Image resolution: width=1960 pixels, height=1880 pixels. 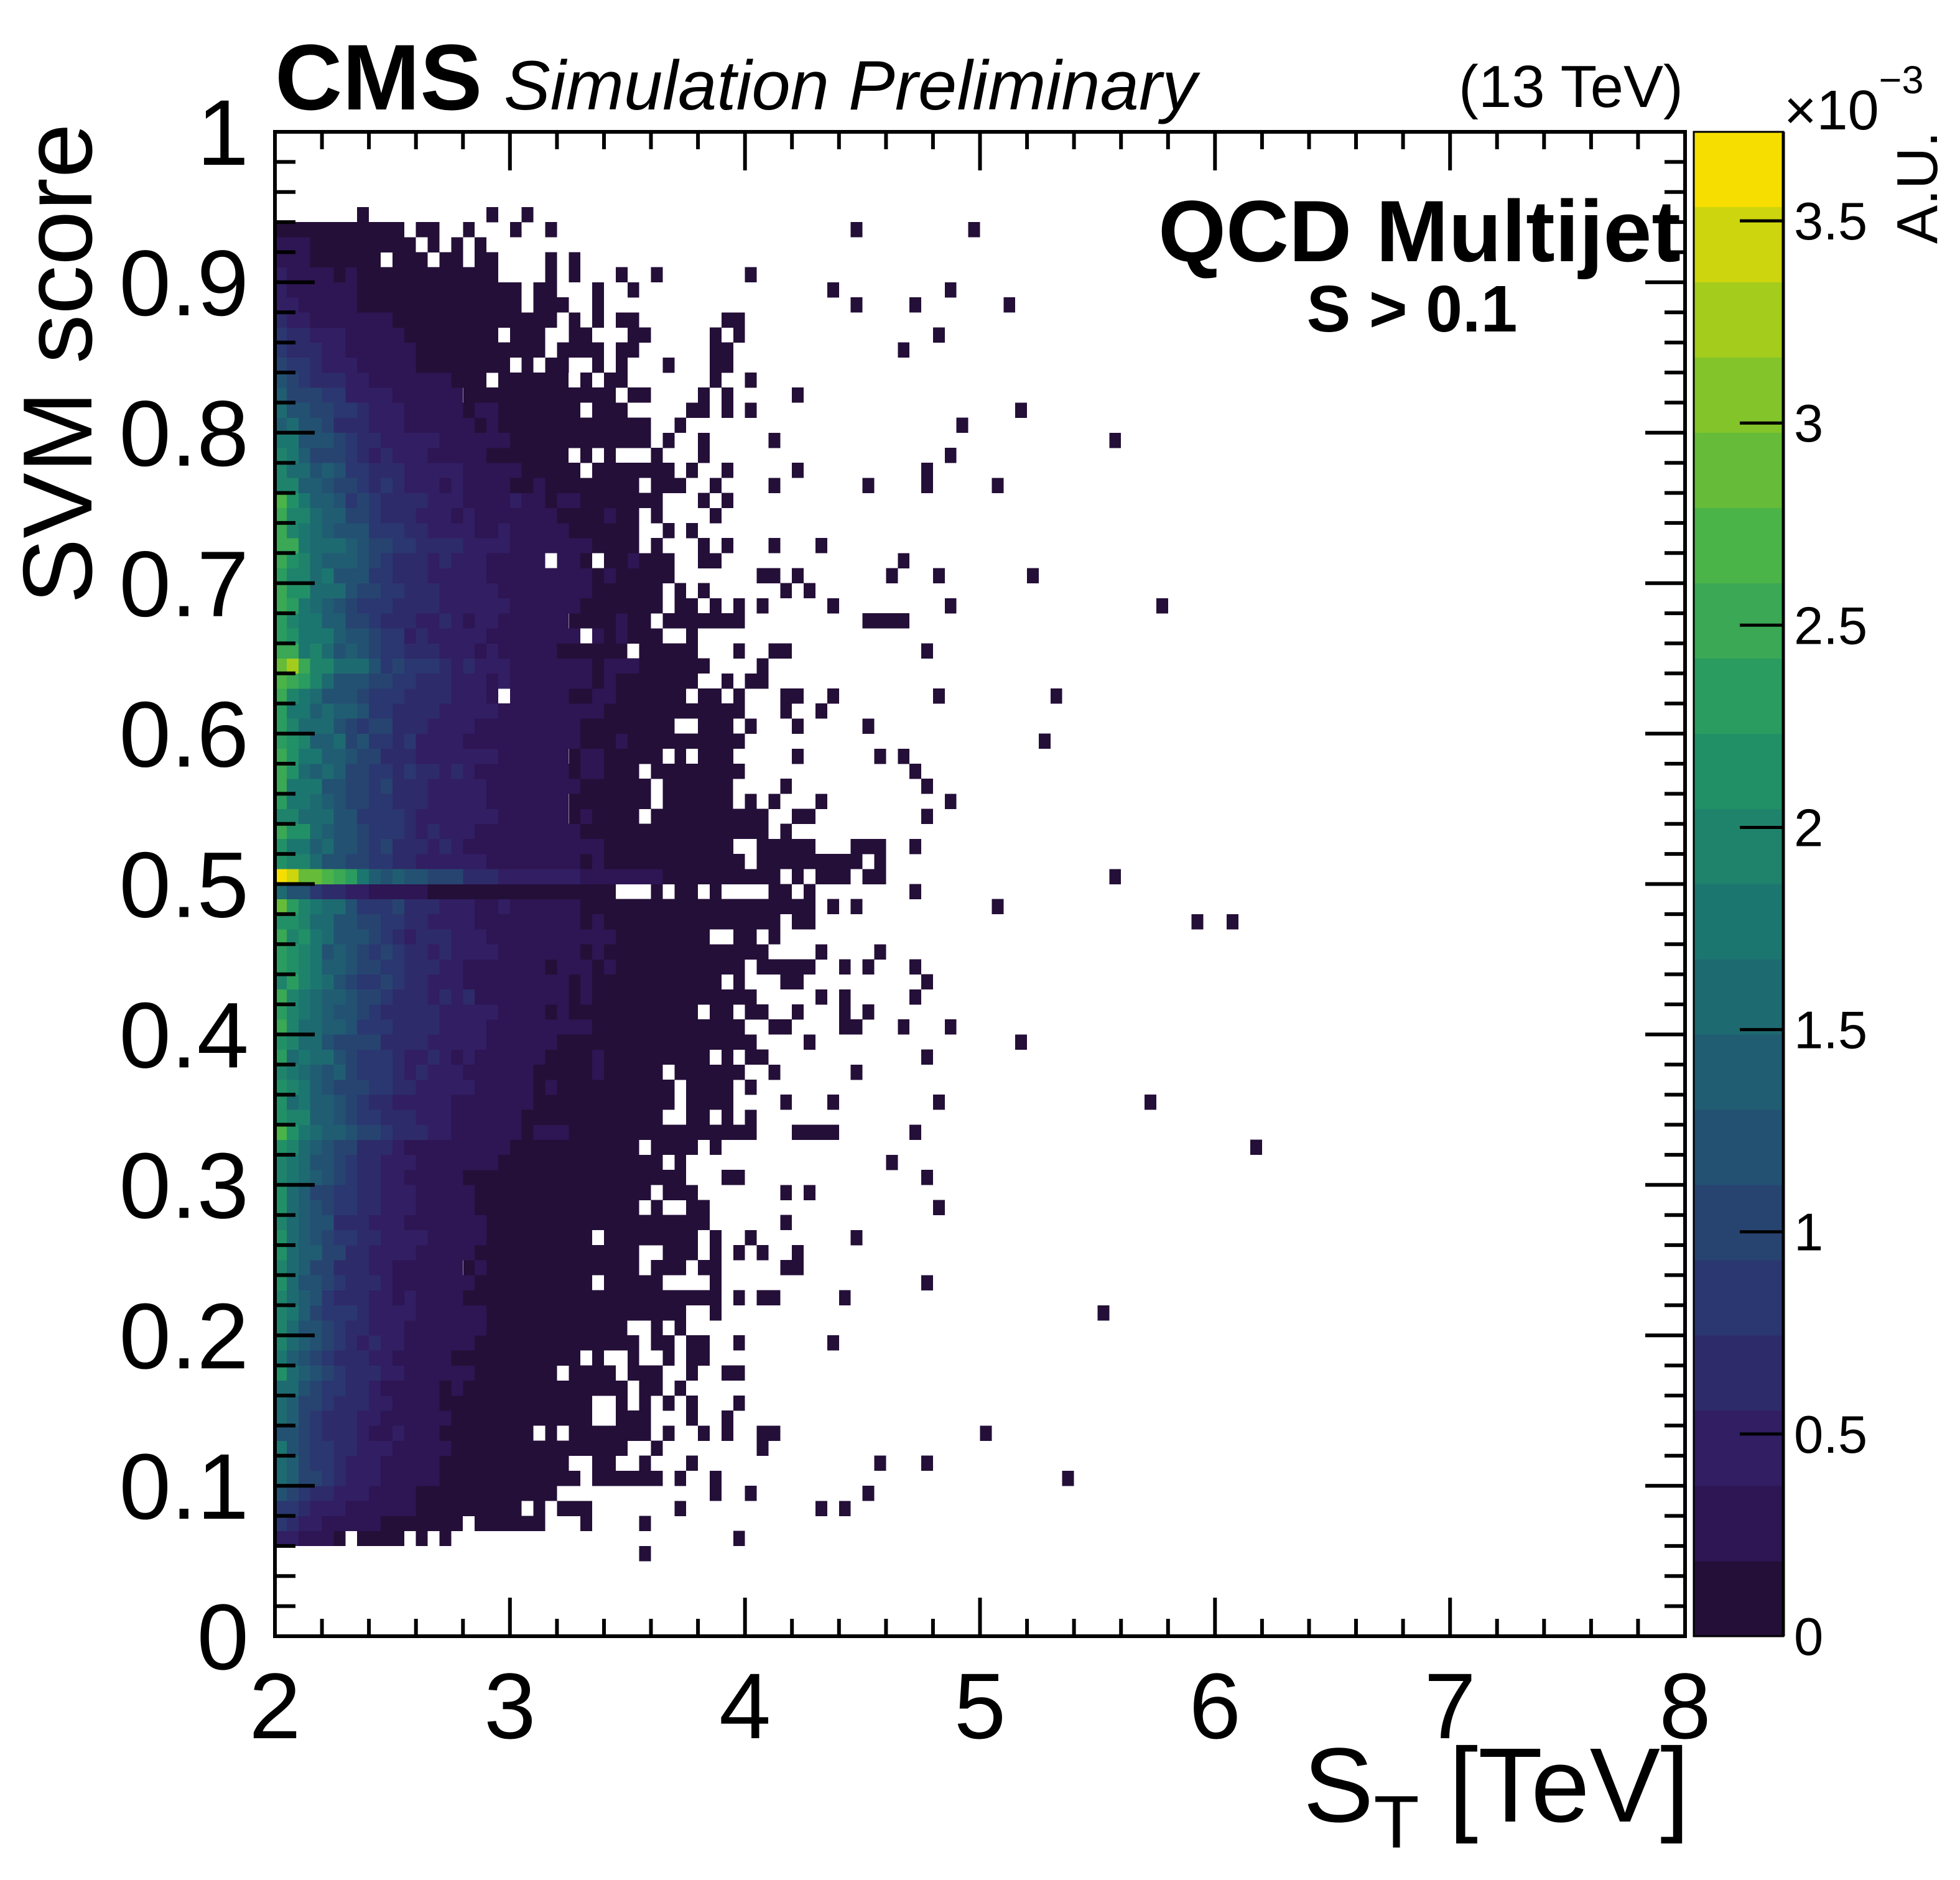 What do you see at coordinates (1830, 1030) in the screenshot?
I see `svg-text: 1.5` at bounding box center [1830, 1030].